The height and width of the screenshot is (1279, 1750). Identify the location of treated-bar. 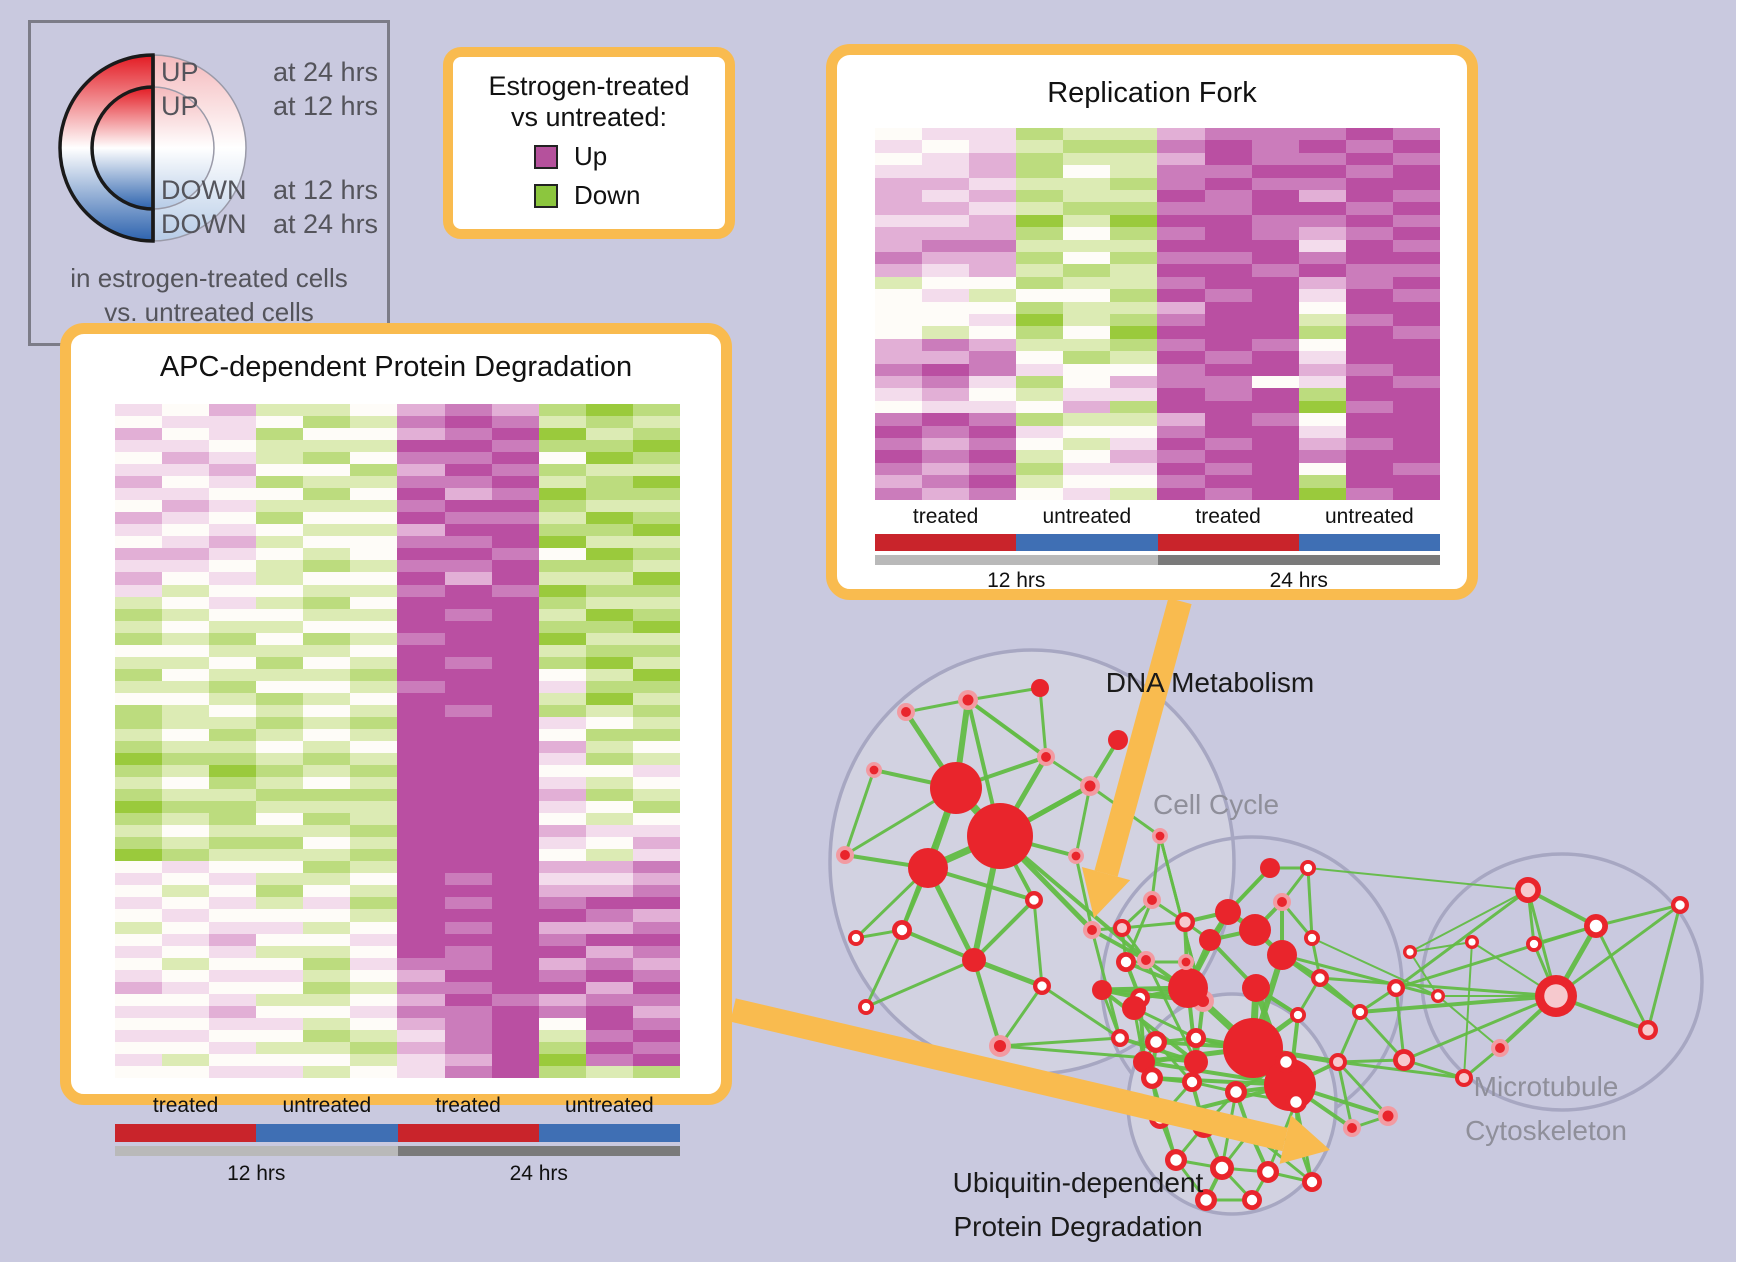
(946, 542).